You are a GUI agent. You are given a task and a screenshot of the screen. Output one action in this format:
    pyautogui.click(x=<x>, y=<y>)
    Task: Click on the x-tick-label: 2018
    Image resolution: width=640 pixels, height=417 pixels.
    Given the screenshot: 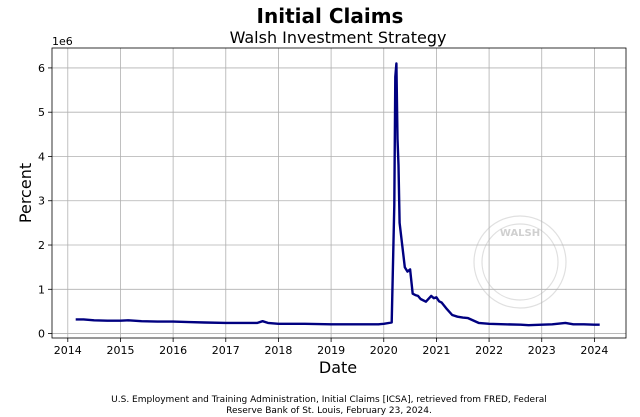 What is the action you would take?
    pyautogui.click(x=278, y=350)
    